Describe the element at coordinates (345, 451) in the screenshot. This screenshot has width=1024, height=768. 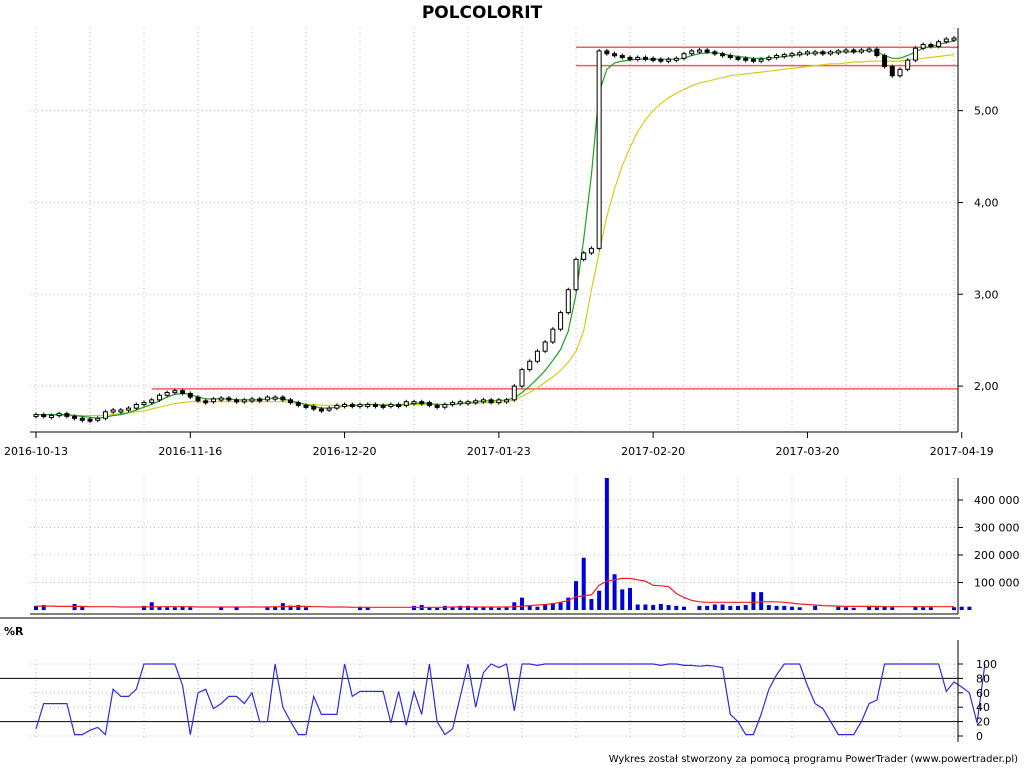
I see `date-tick-label: 2016-12-20` at that location.